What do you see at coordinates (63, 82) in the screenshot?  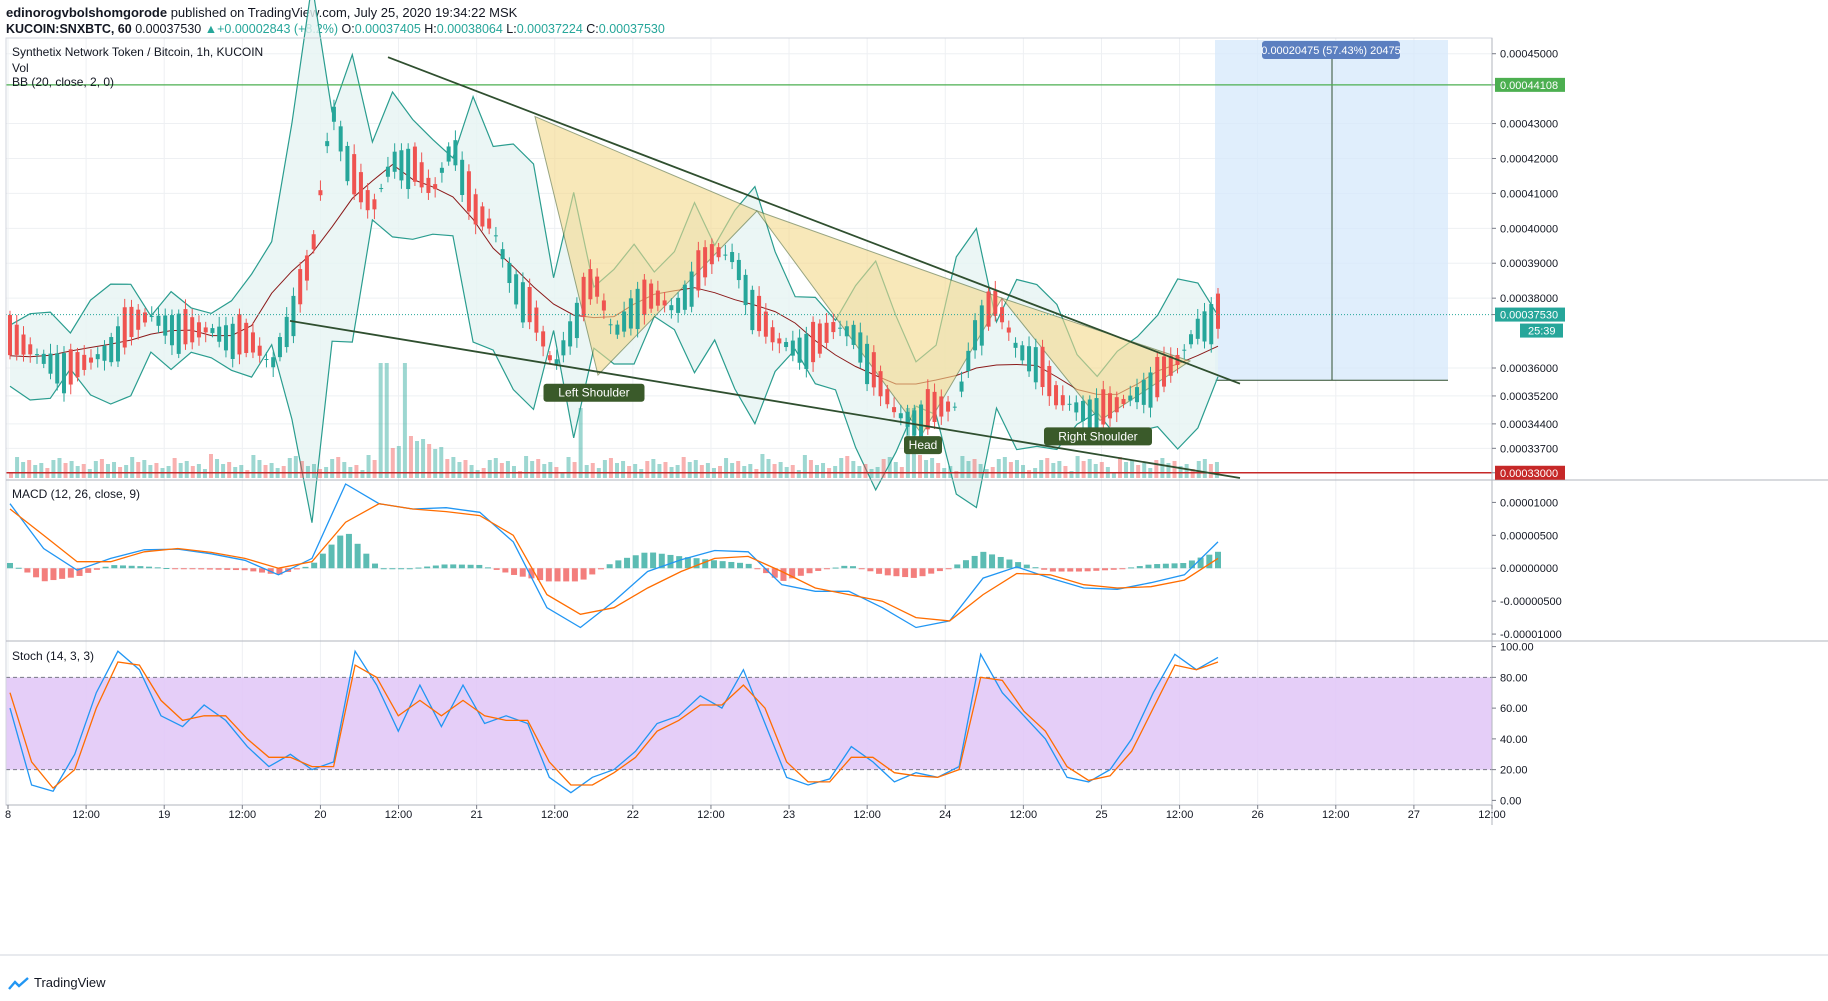 I see `bb-legend: BB (20, close, 2, 0)` at bounding box center [63, 82].